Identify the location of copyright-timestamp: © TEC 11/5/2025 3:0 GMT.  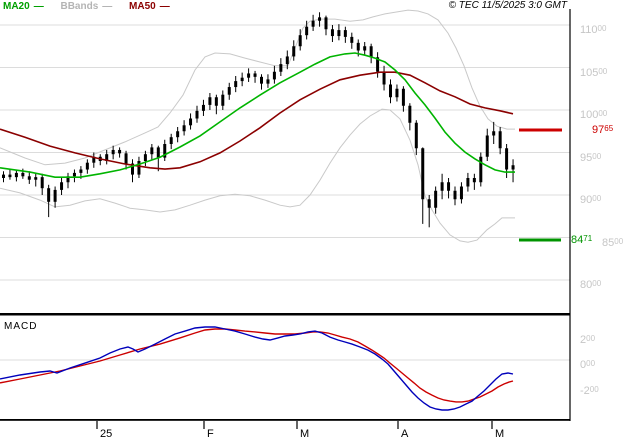
(507, 5).